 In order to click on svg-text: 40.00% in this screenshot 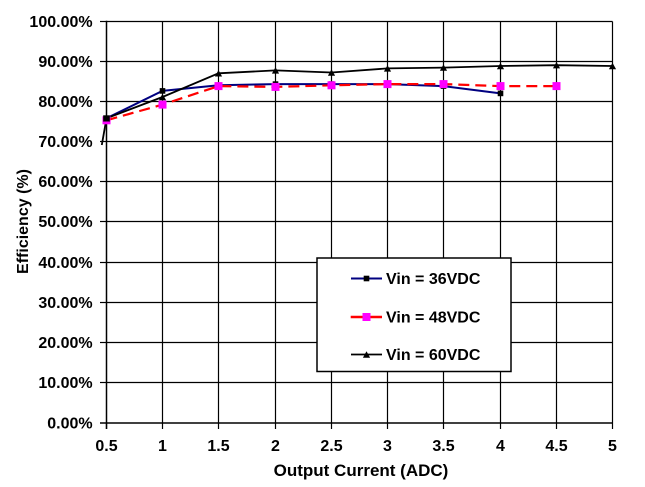, I will do `click(65, 263)`.